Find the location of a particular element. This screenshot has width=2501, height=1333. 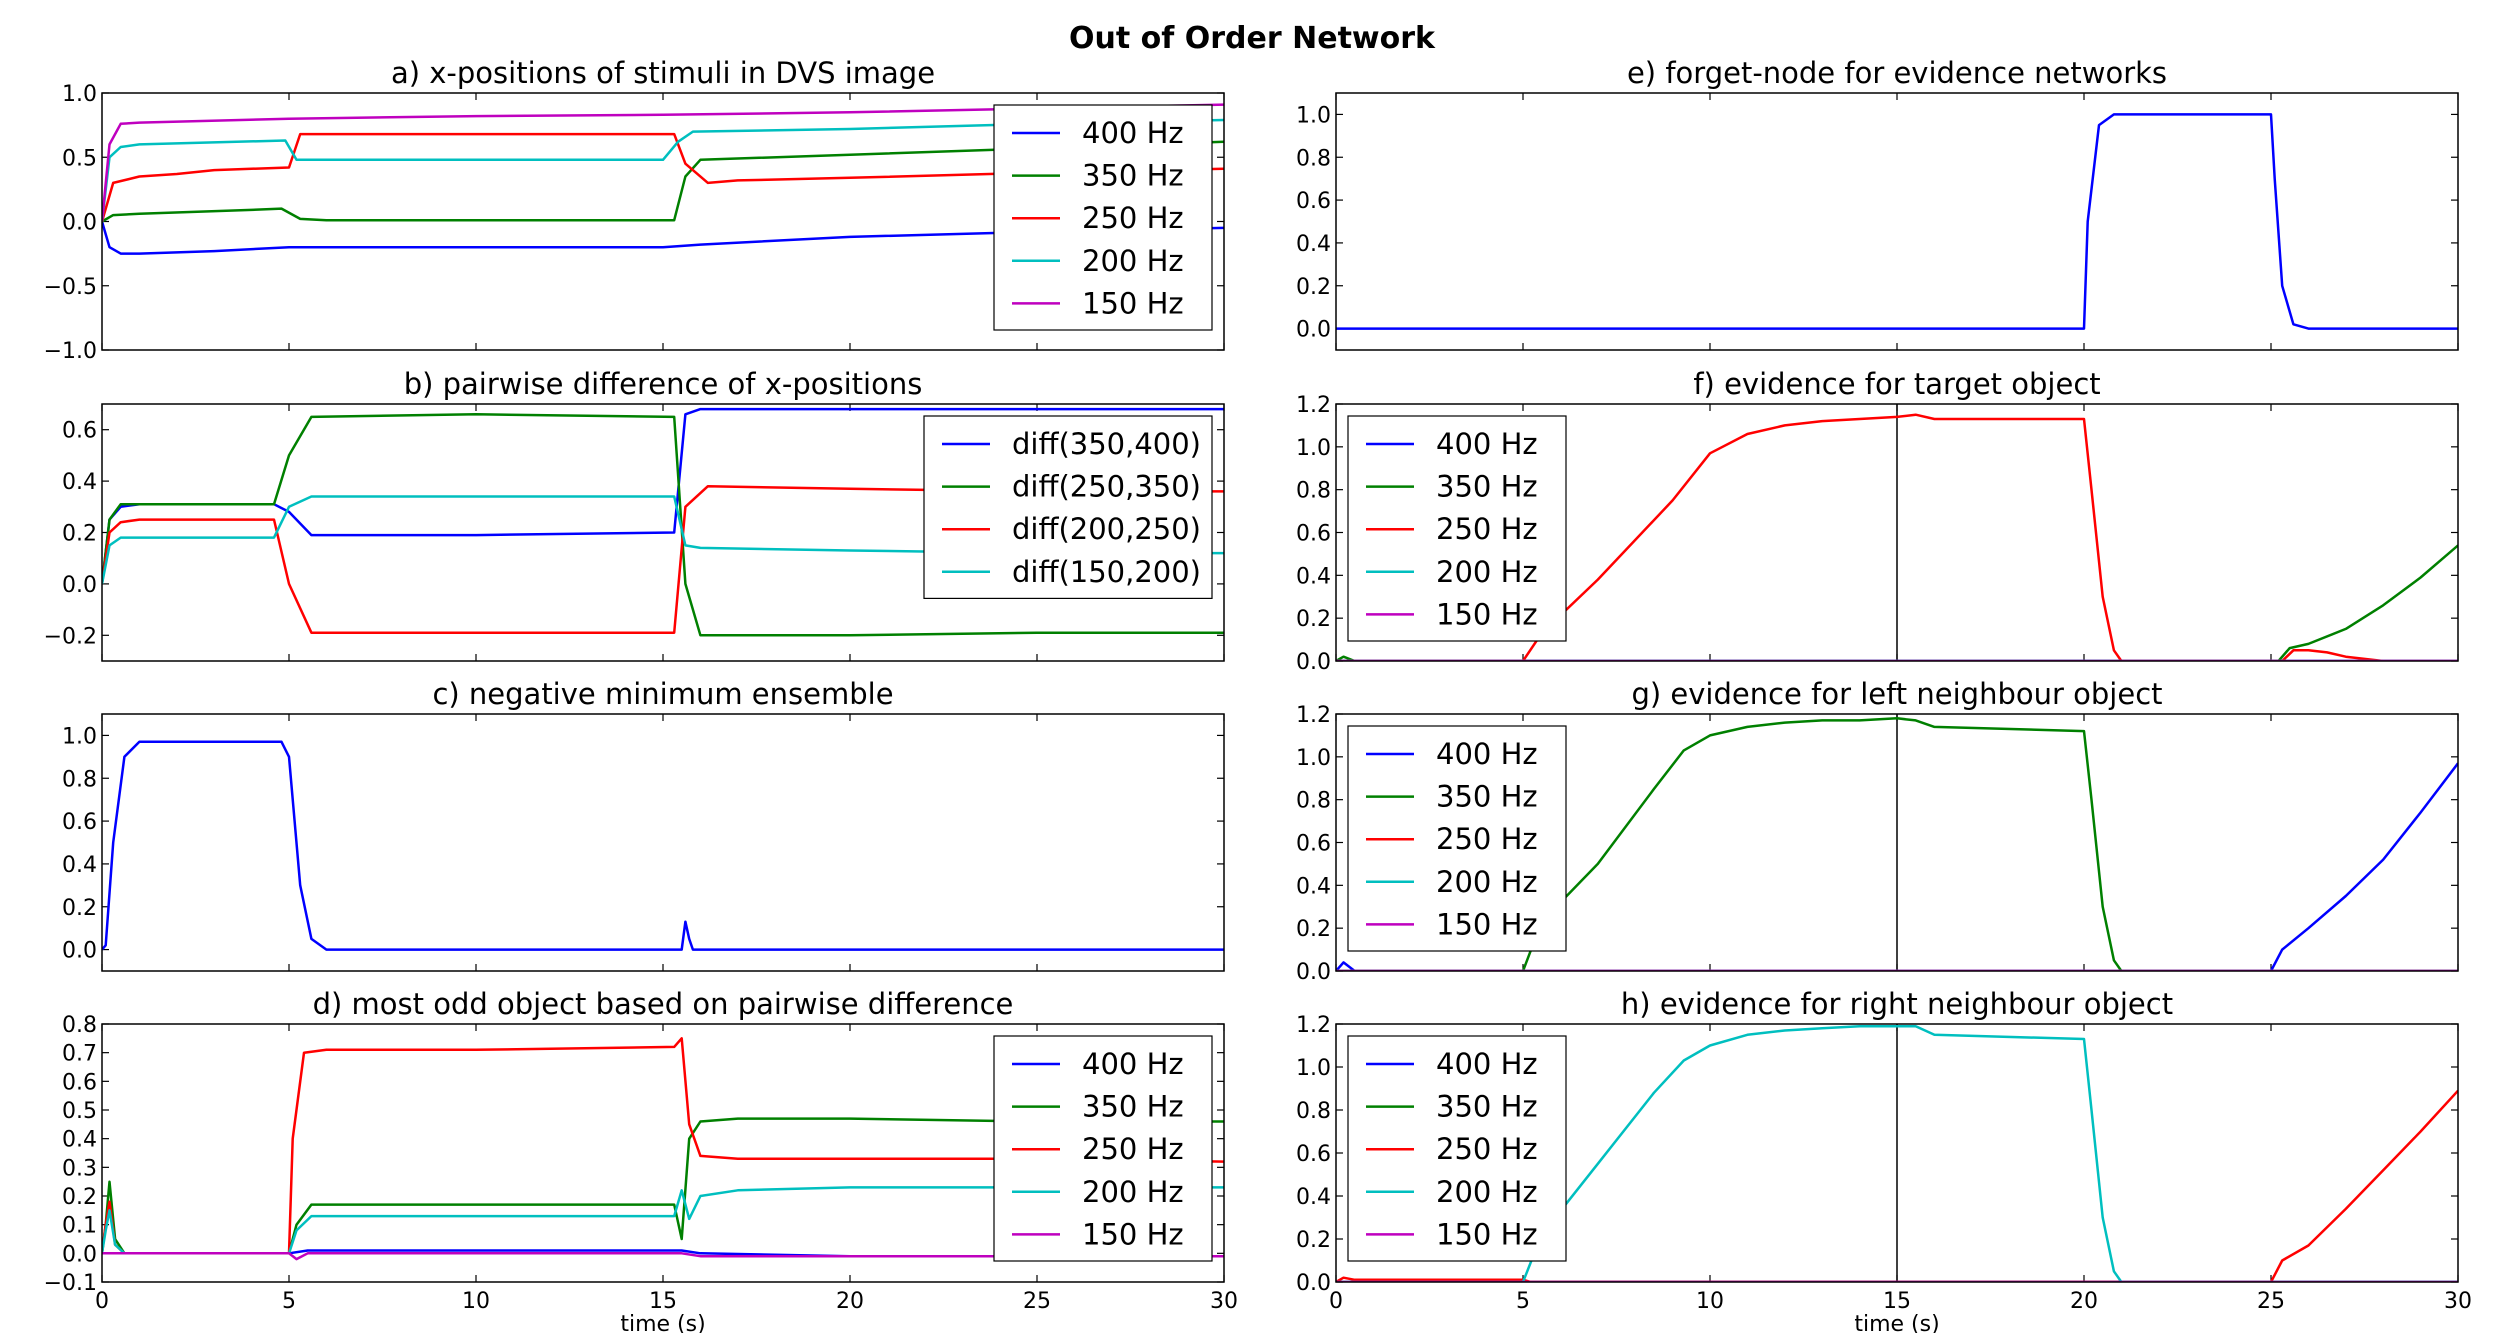

series-line-200-hz is located at coordinates (663, 170).